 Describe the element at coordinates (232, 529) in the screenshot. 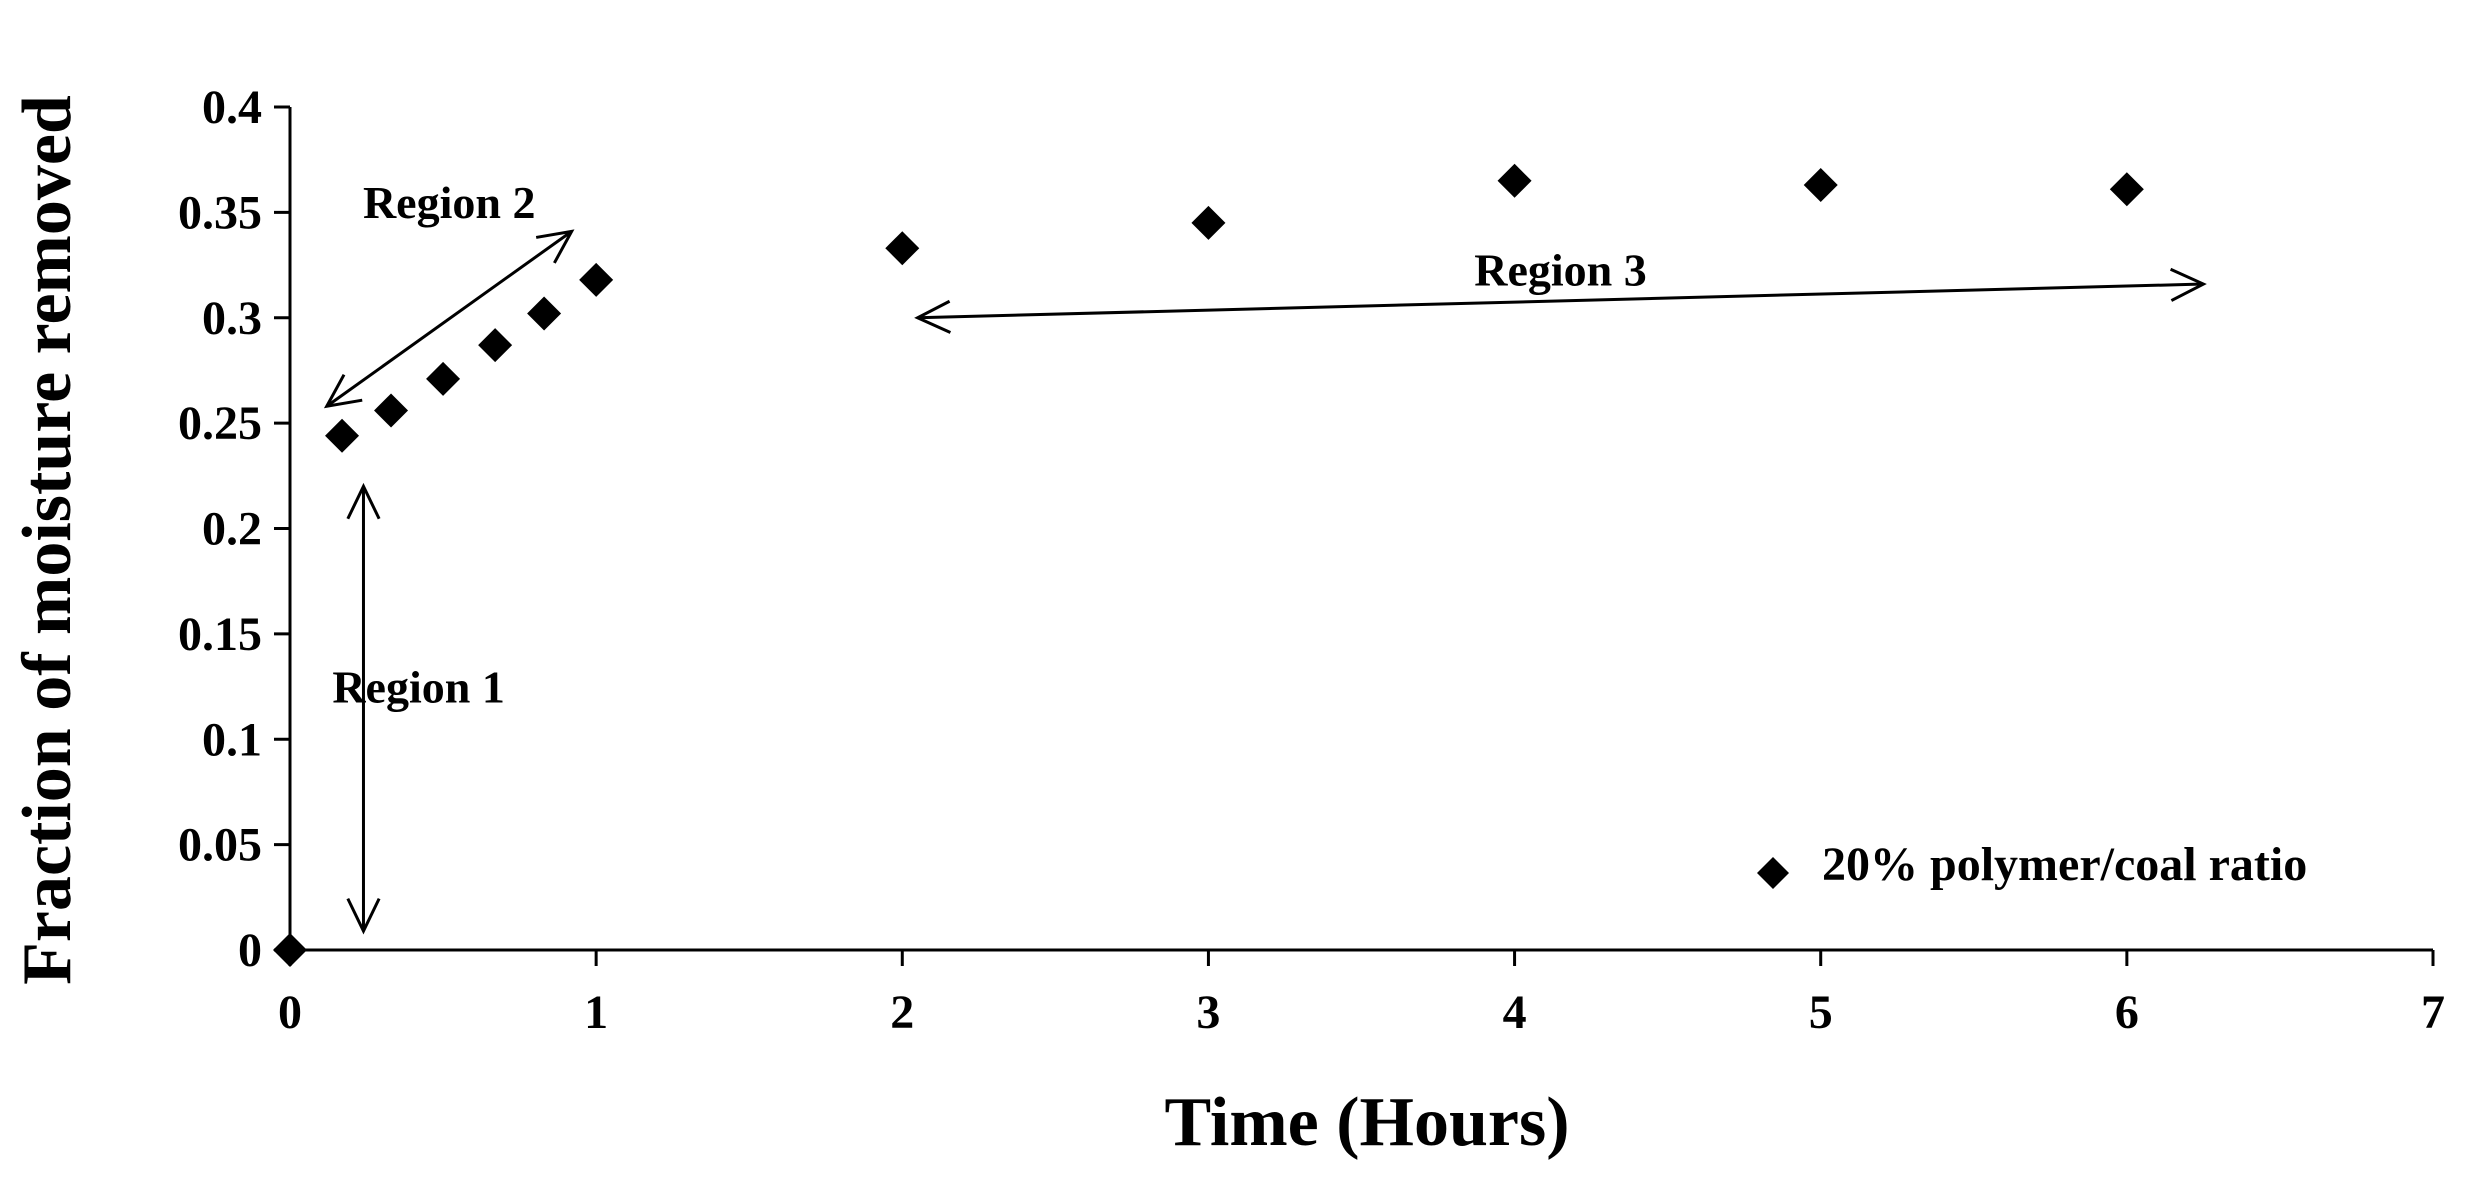

I see `y-tick-label: 0.2` at that location.